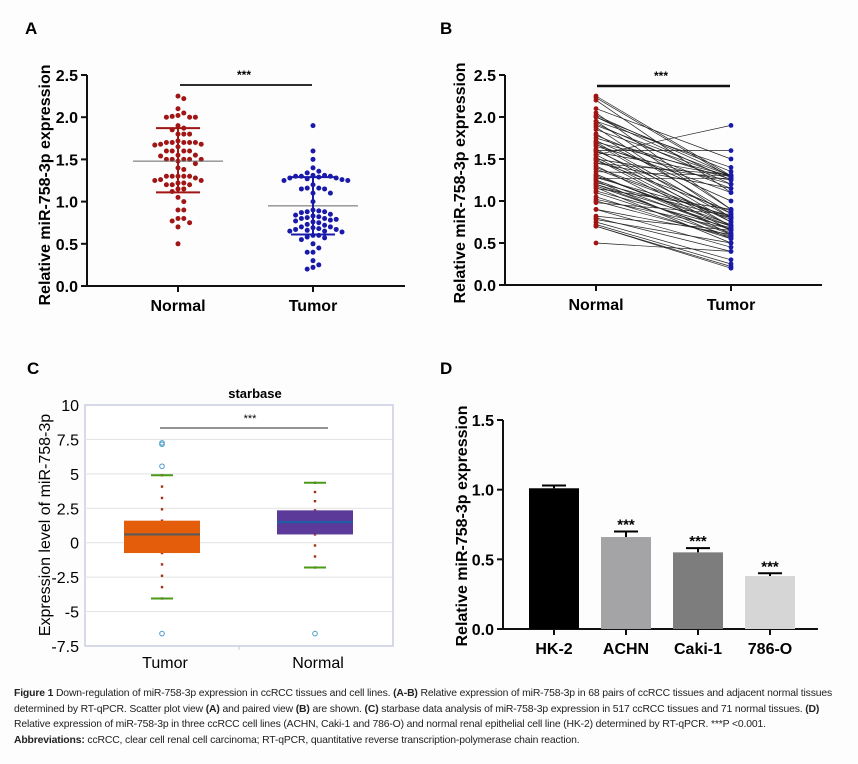 Image resolution: width=858 pixels, height=764 pixels. I want to click on y-tick-label: 1.5, so click(485, 160).